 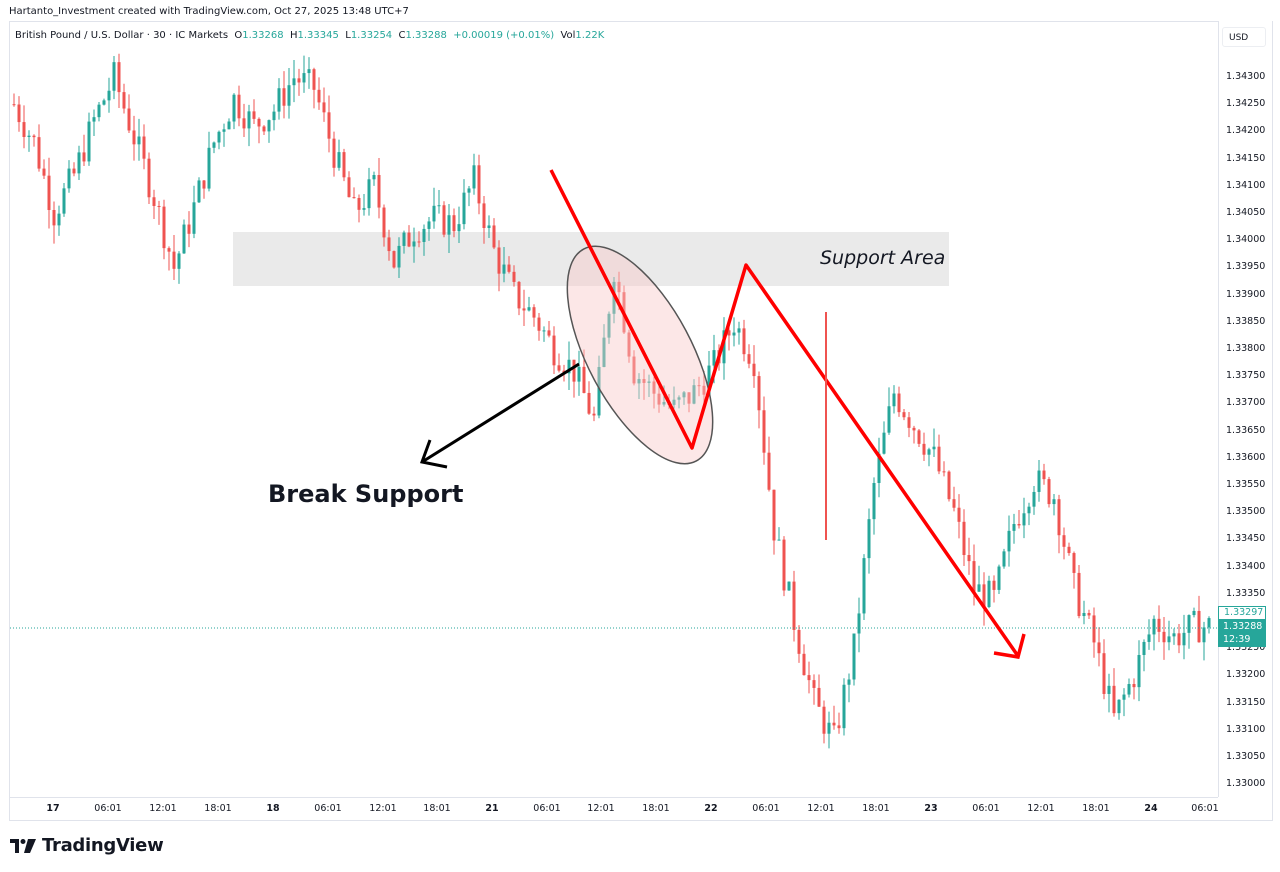 What do you see at coordinates (1242, 633) in the screenshot?
I see `last-price-label: 1.33288 12:39` at bounding box center [1242, 633].